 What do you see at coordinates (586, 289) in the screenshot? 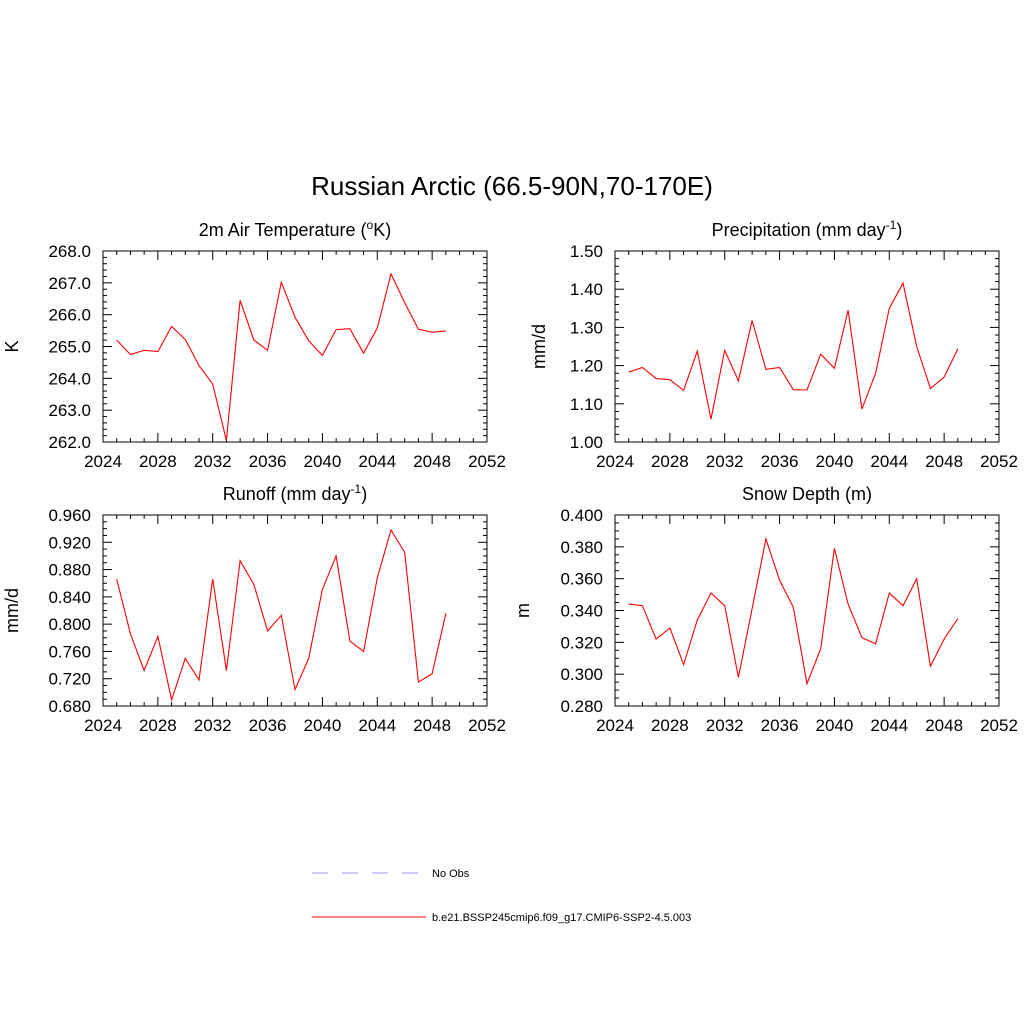
I see `y-tick-label: 1.40` at bounding box center [586, 289].